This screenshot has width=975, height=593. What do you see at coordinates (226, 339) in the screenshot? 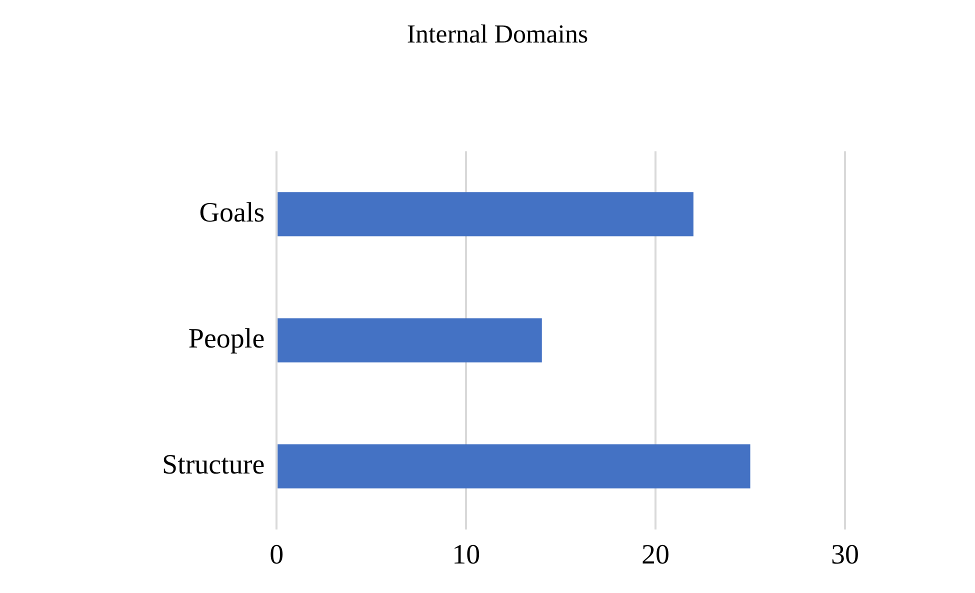
I see `y-tick-label: People` at bounding box center [226, 339].